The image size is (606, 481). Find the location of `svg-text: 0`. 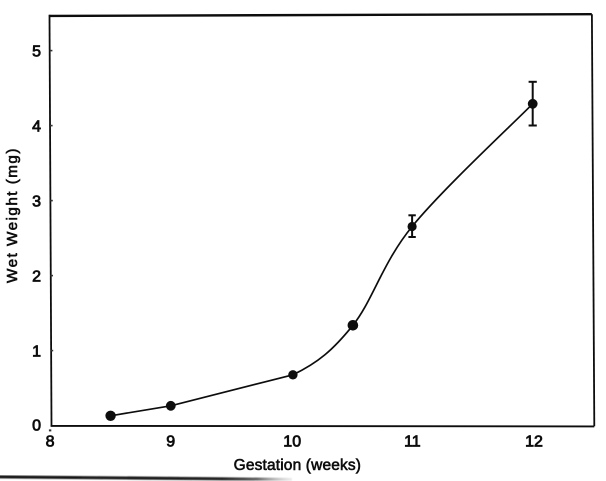

svg-text: 0 is located at coordinates (36, 425).